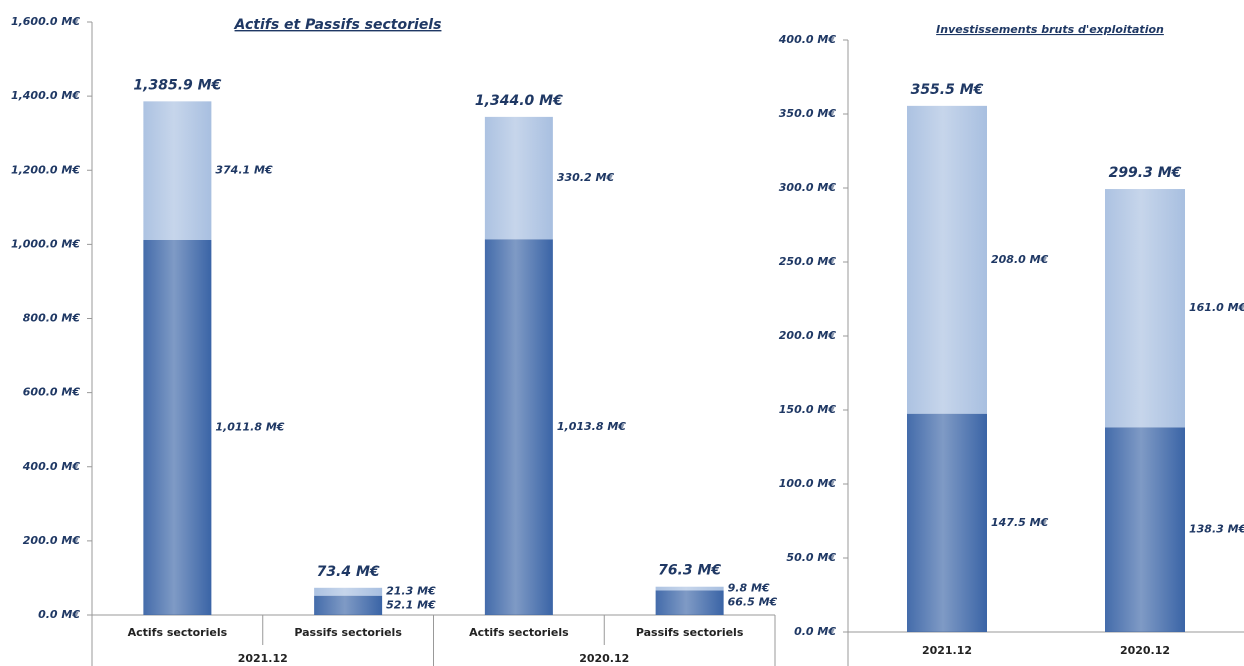 The width and height of the screenshot is (1244, 666). Describe the element at coordinates (411, 604) in the screenshot. I see `value-label: 52.1 M€` at that location.